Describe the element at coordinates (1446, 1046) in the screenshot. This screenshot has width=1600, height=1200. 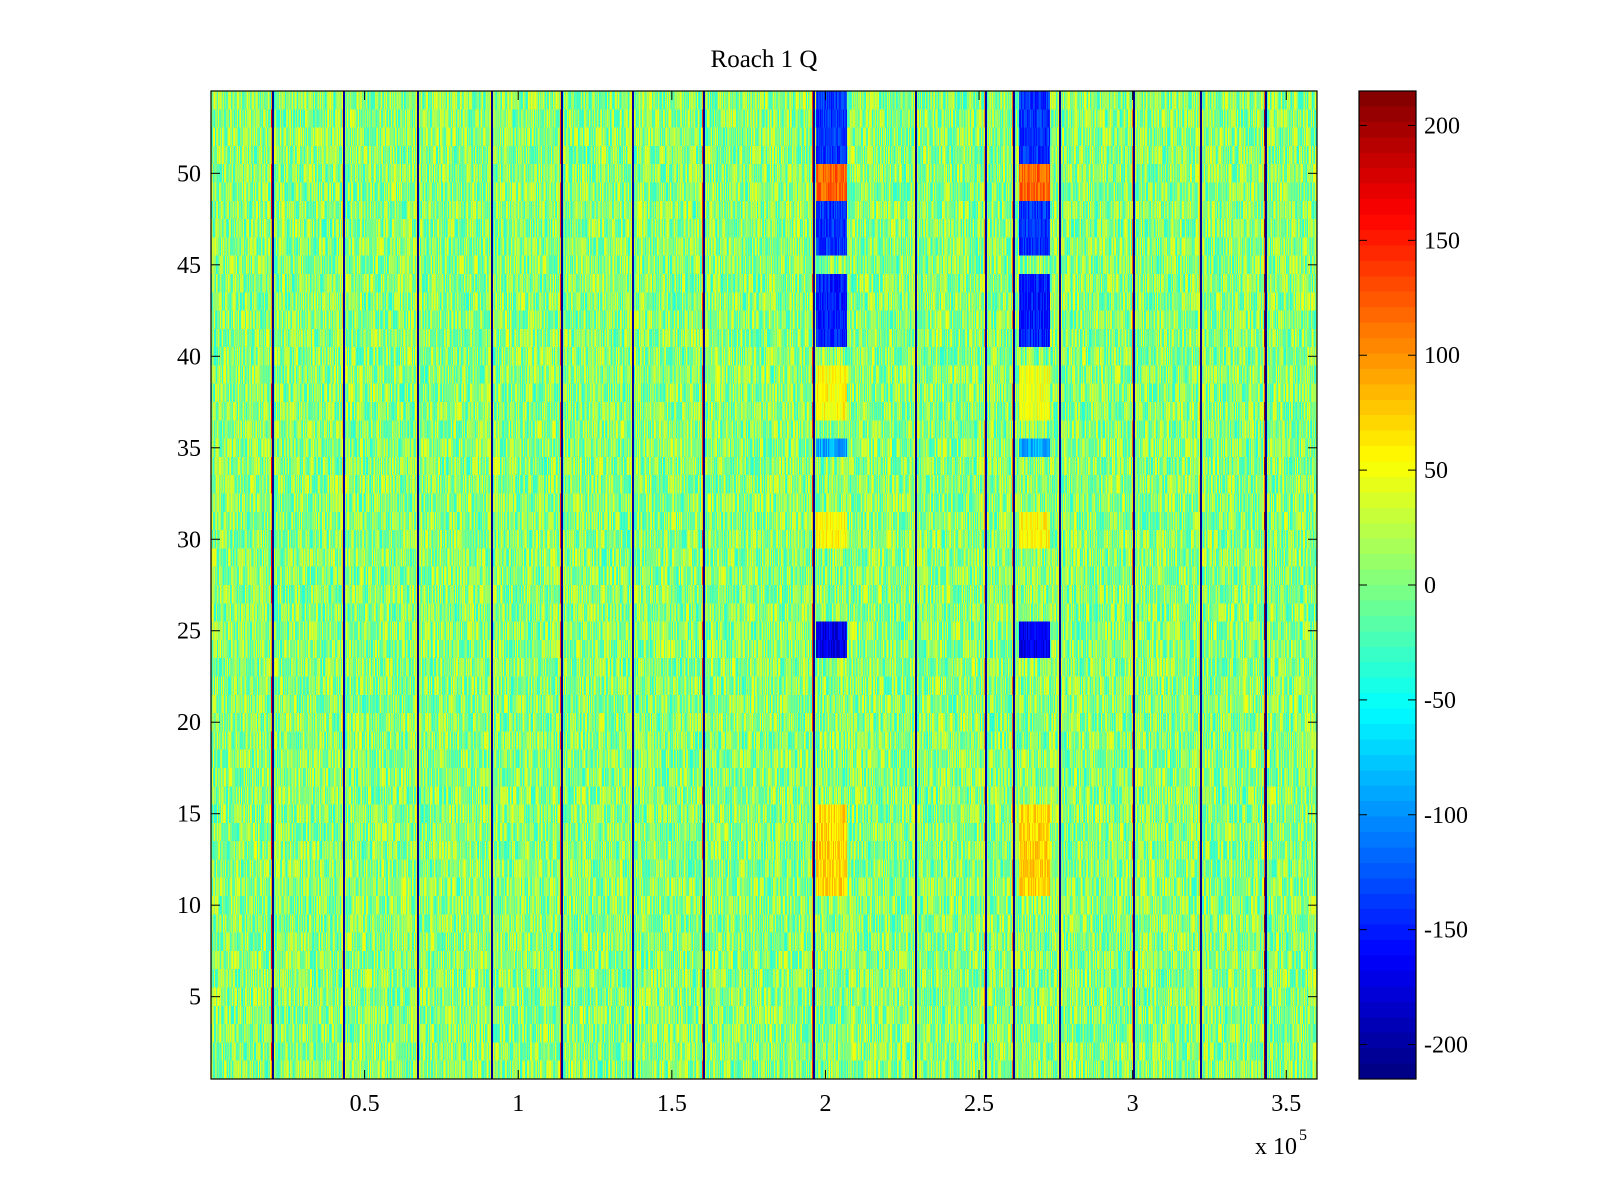
I see `colorbar-tick-label: -200` at that location.